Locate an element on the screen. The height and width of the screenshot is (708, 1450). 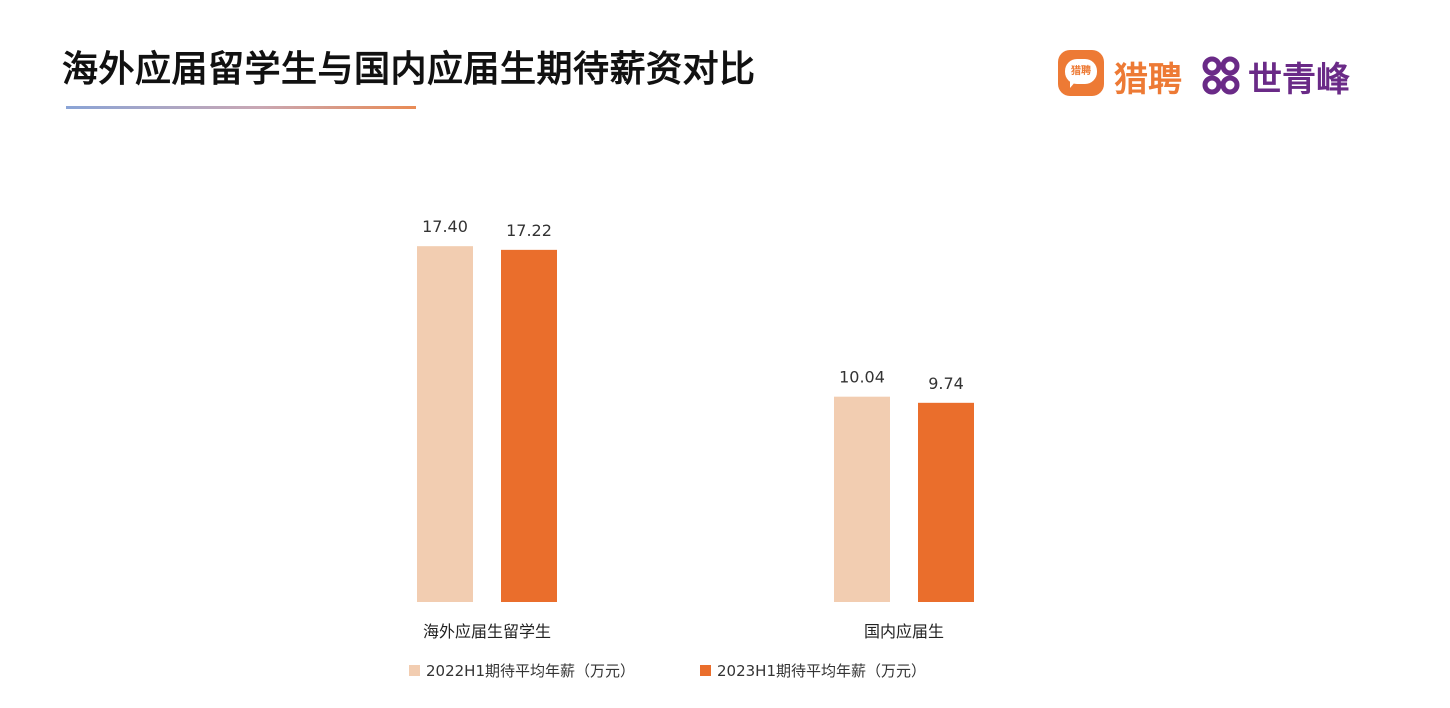
category-label-1: 国内应届生 is located at coordinates (904, 631).